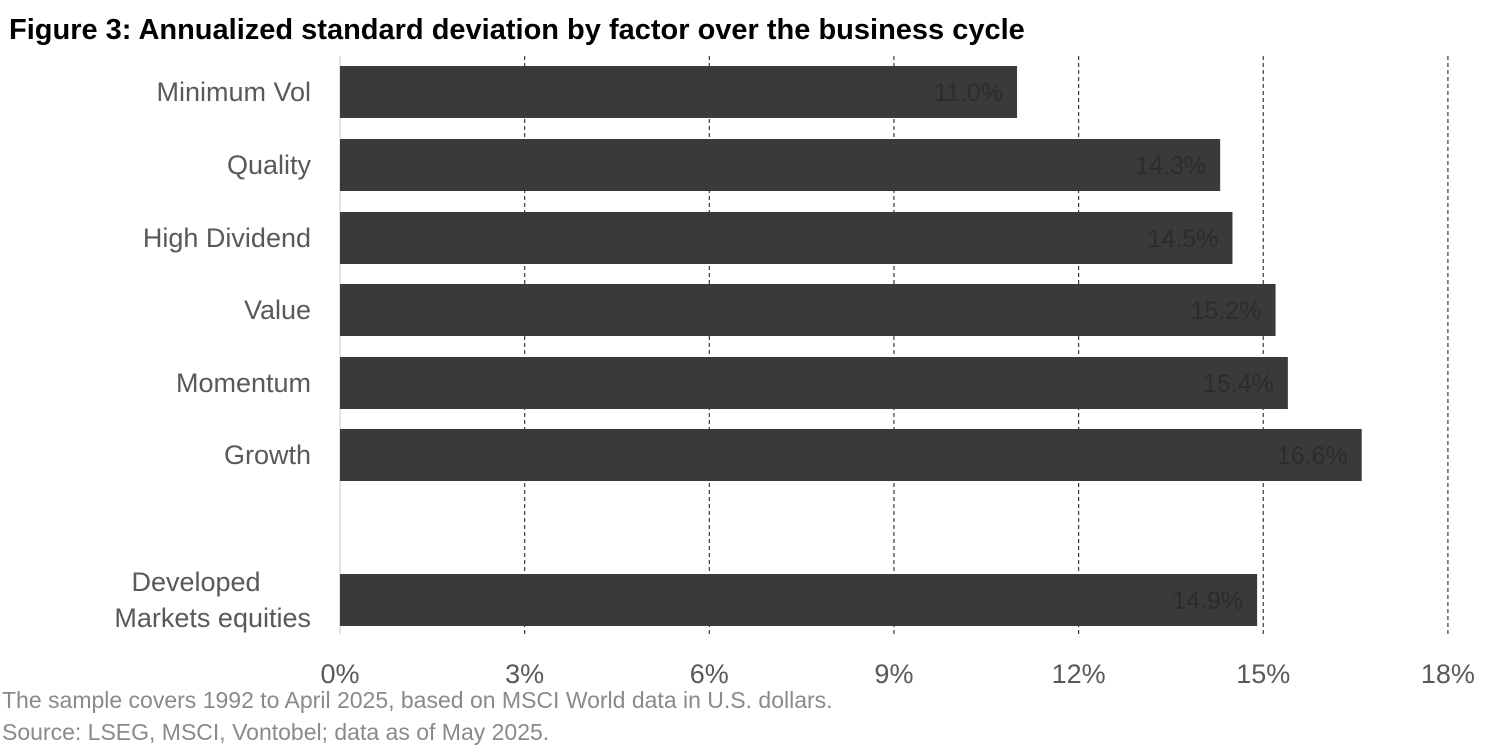 The height and width of the screenshot is (750, 1500). Describe the element at coordinates (212, 600) in the screenshot. I see `category-label: Developed Markets equities` at that location.